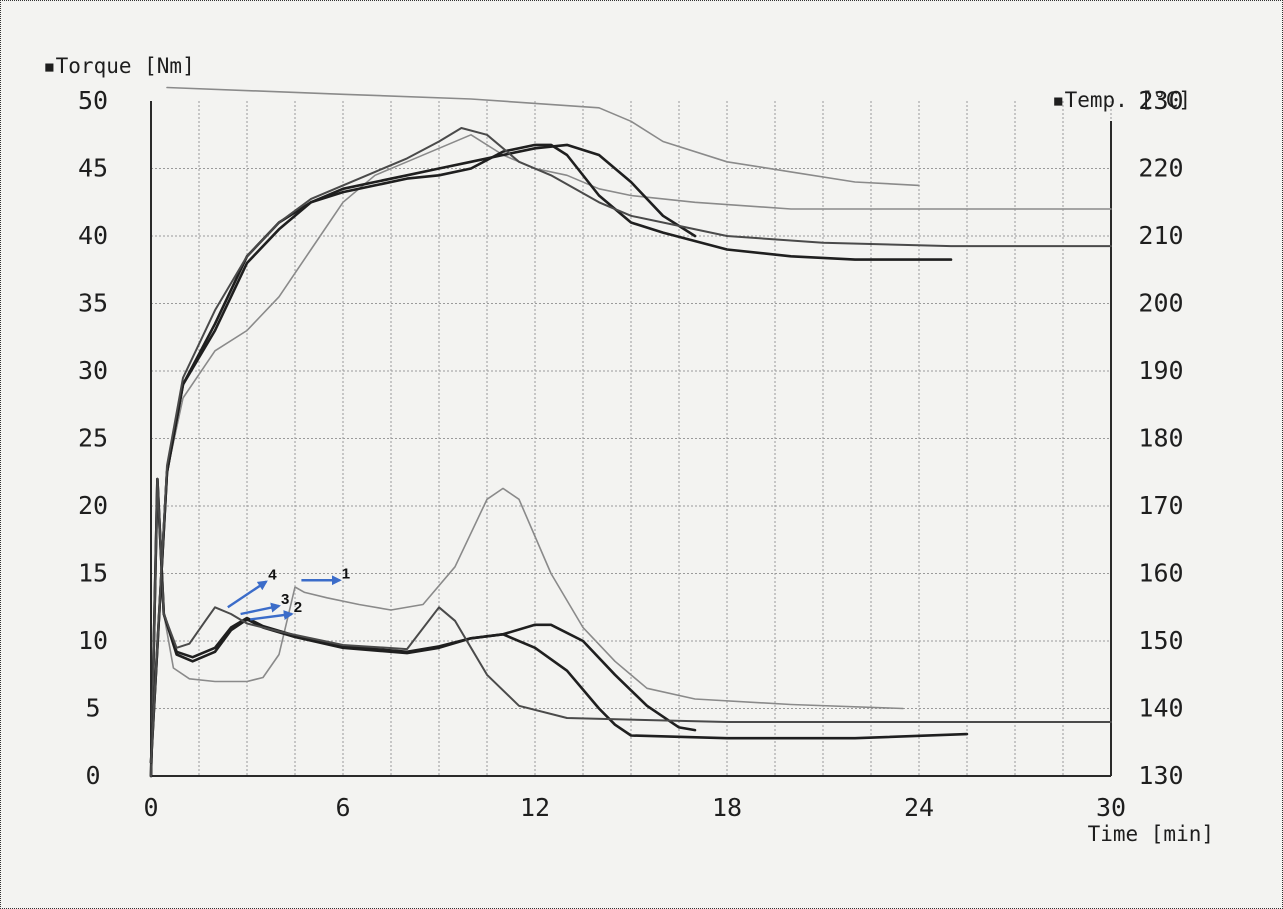  I want to click on torque-tick-label: 0, so click(92, 775).